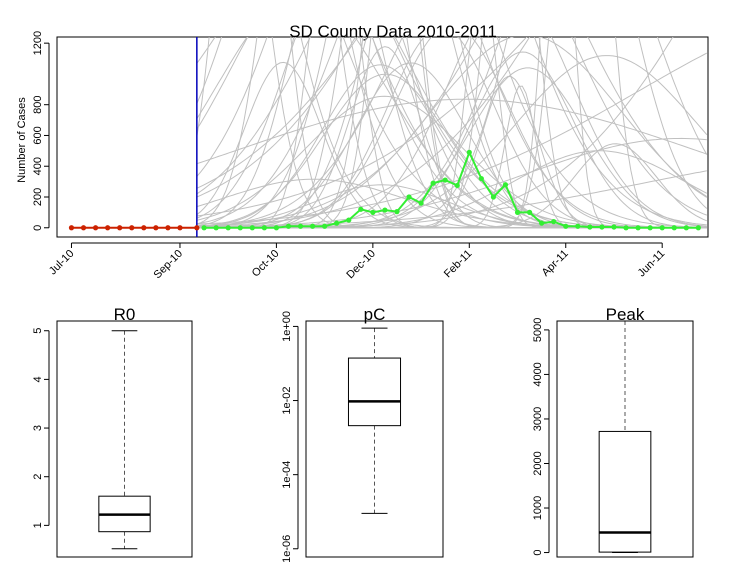  I want to click on boxplot-peak-y-tick-label: 1000, so click(538, 508).